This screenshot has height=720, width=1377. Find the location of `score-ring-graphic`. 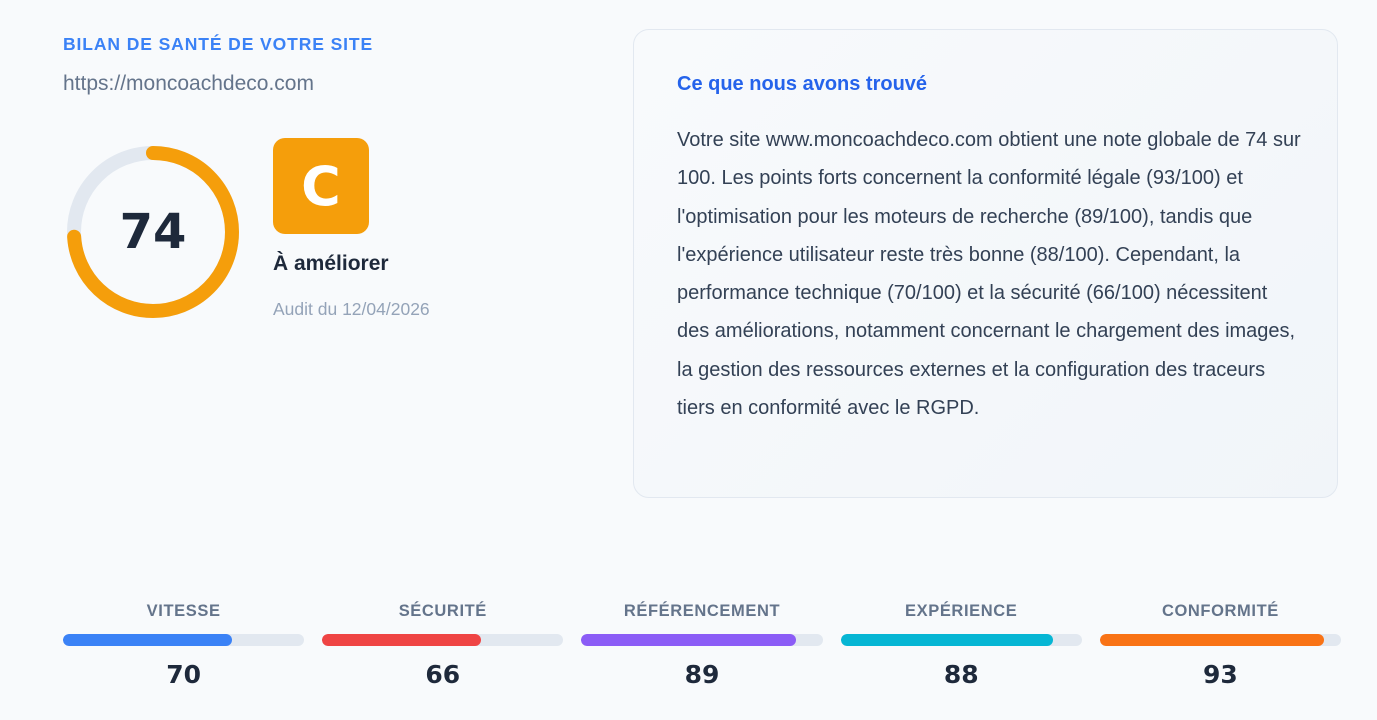

score-ring-graphic is located at coordinates (153, 232).